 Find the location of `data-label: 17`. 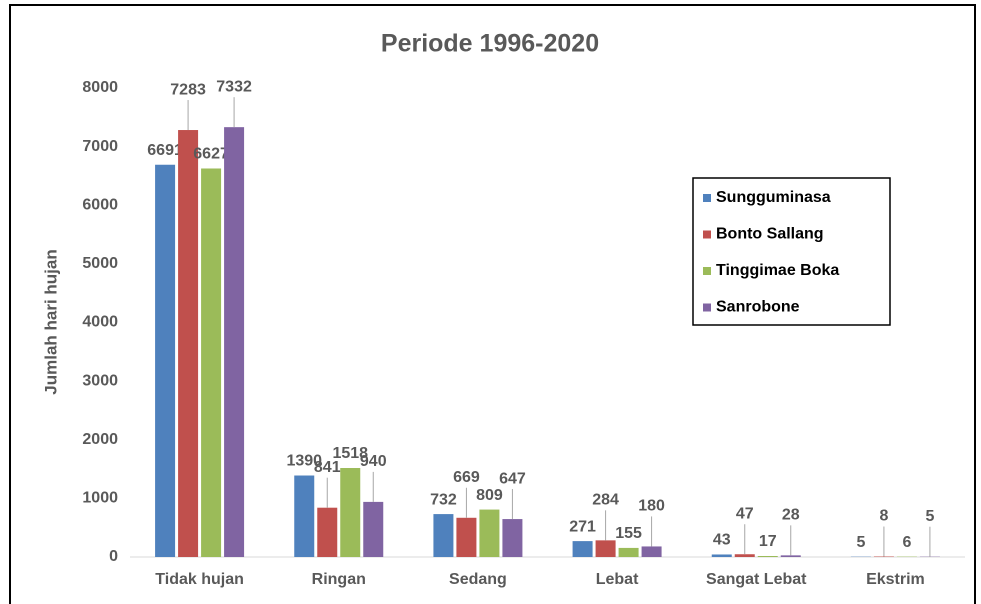

data-label: 17 is located at coordinates (768, 541).